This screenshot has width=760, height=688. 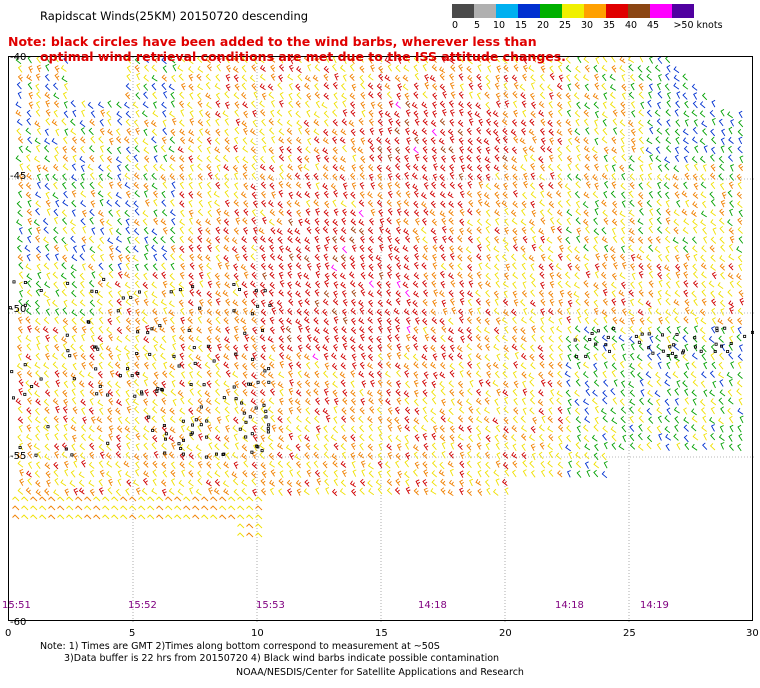 I want to click on colorbar-label: 30, so click(x=587, y=25).